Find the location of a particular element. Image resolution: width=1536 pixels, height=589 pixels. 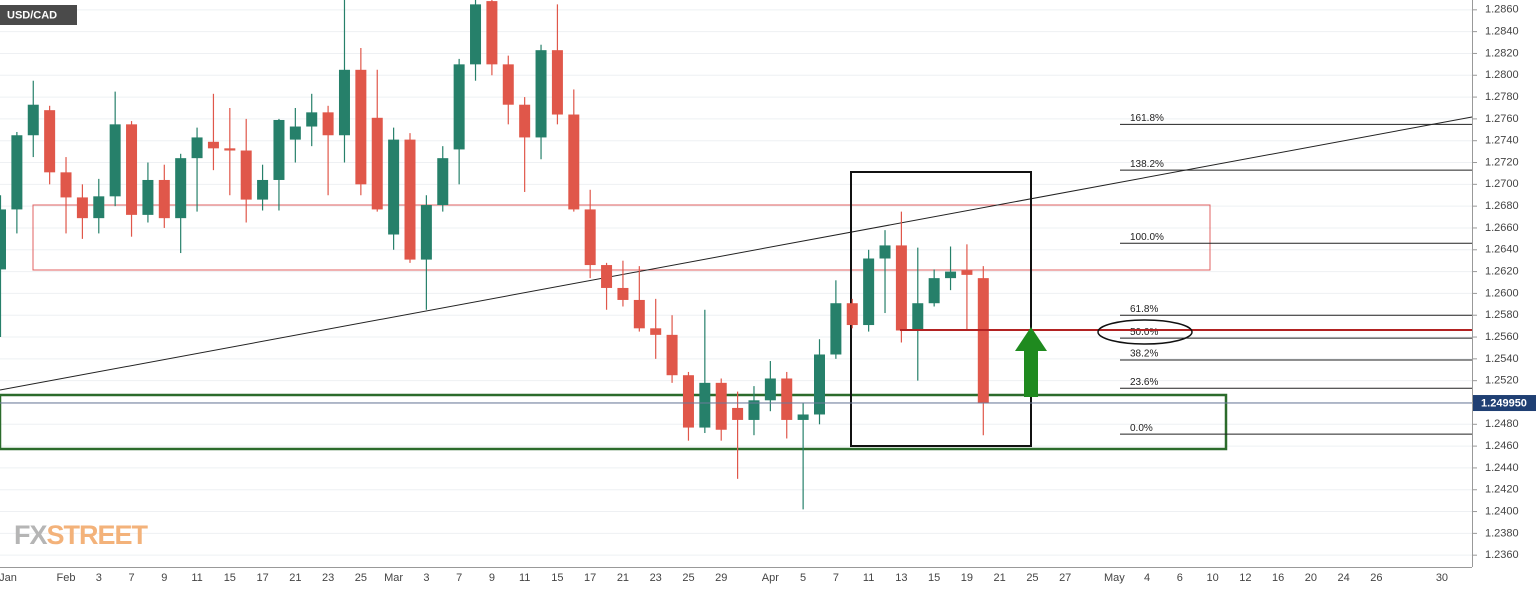

x-tick-label: 4 is located at coordinates (1147, 578).